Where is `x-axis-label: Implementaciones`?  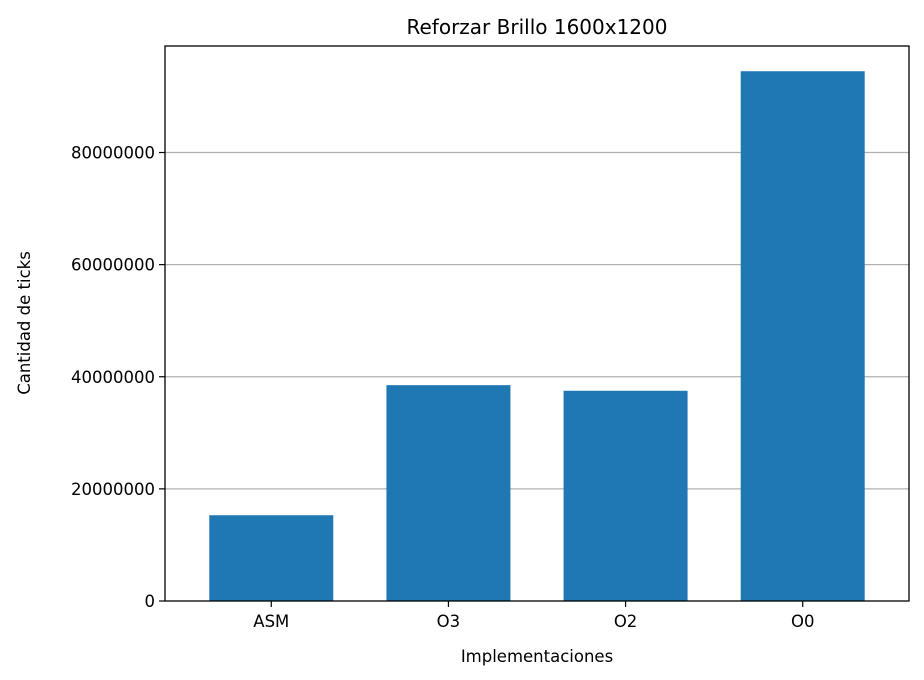
x-axis-label: Implementaciones is located at coordinates (537, 656).